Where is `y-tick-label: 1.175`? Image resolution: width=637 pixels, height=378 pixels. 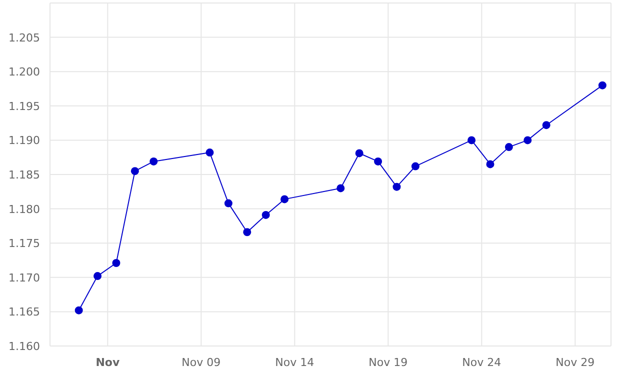 y-tick-label: 1.175 is located at coordinates (24, 243).